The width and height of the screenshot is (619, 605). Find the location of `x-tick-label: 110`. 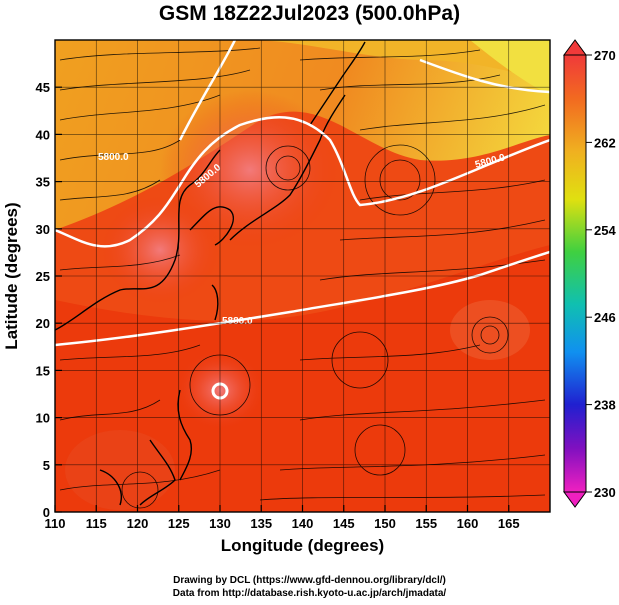

x-tick-label: 110 is located at coordinates (55, 523).